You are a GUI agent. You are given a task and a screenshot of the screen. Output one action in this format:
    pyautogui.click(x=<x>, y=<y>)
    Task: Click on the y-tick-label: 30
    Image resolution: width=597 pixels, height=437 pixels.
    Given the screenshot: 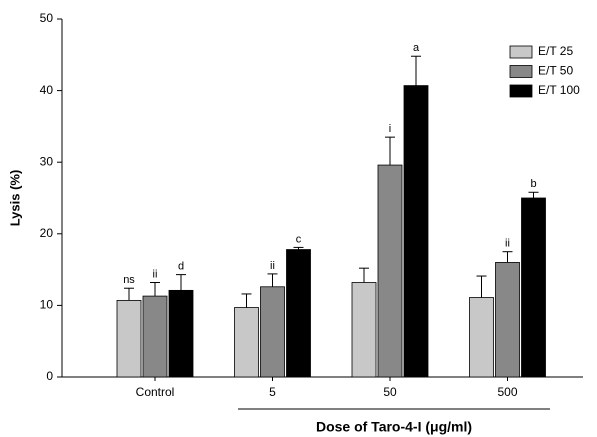 What is the action you would take?
    pyautogui.click(x=47, y=161)
    